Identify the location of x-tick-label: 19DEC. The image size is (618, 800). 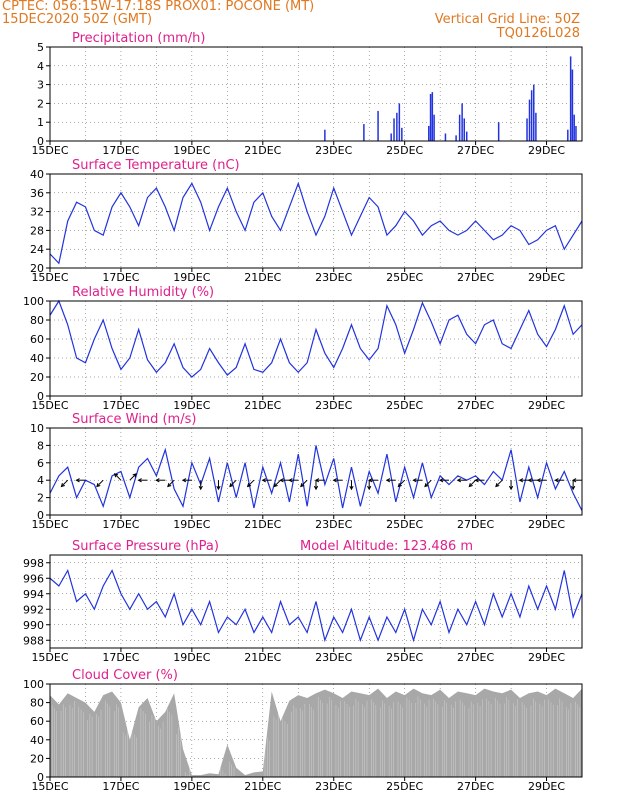
(191, 405).